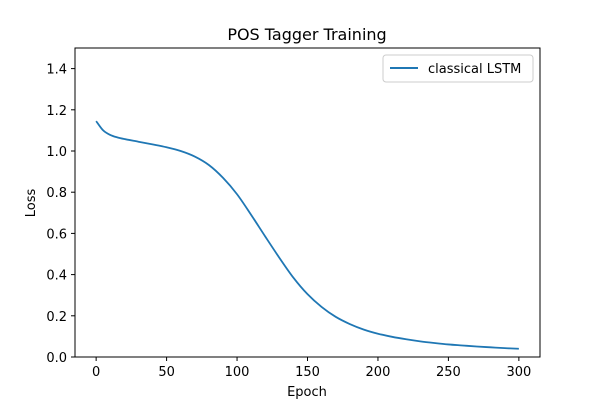 This screenshot has height=400, width=600. I want to click on legend: classical LSTM, so click(458, 68).